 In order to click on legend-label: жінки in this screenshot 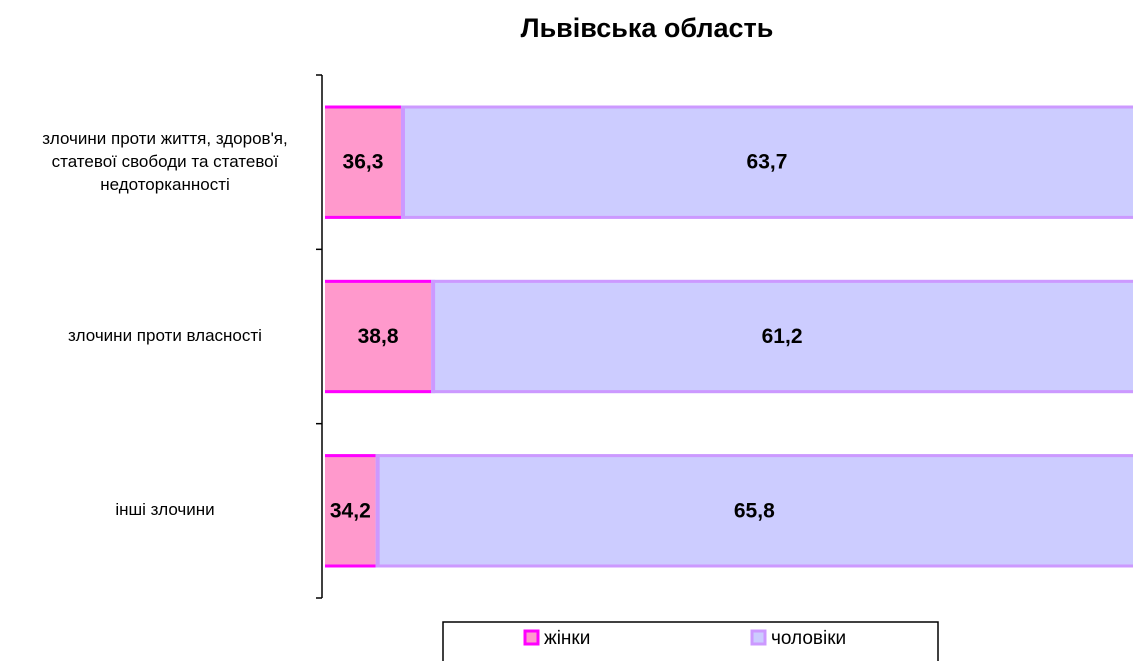, I will do `click(567, 638)`.